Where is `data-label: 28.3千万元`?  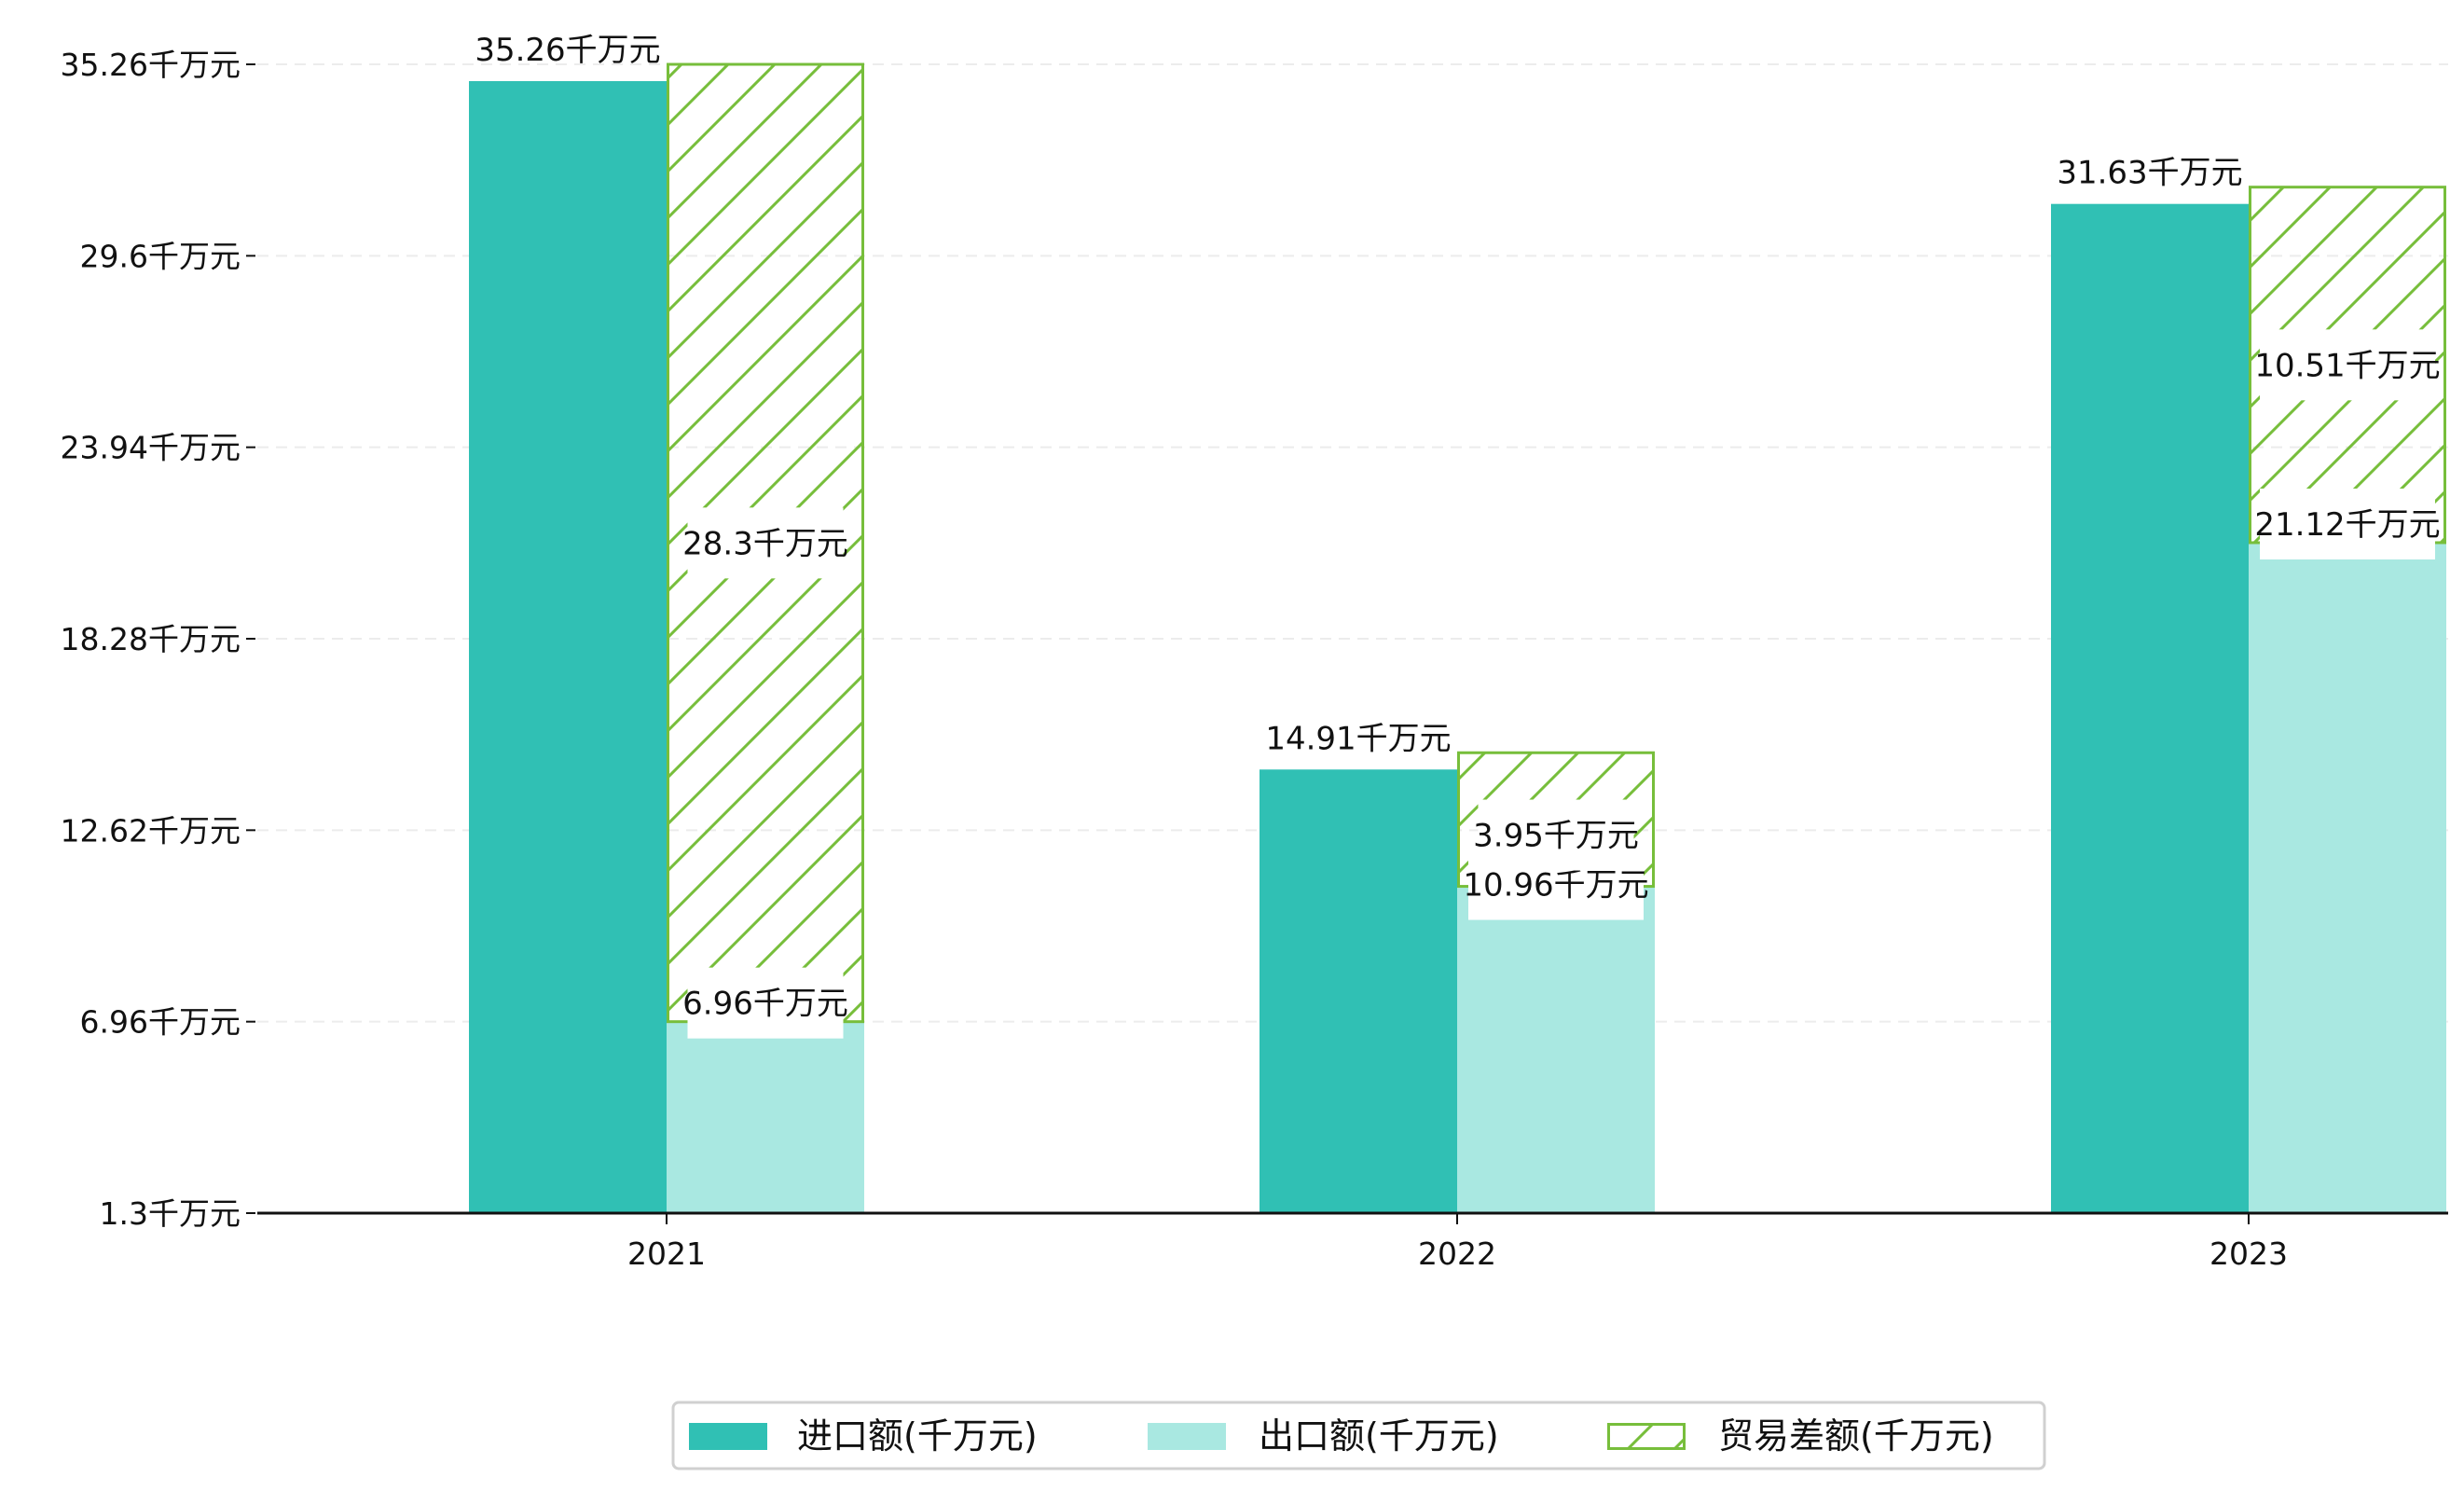
data-label: 28.3千万元 is located at coordinates (765, 543).